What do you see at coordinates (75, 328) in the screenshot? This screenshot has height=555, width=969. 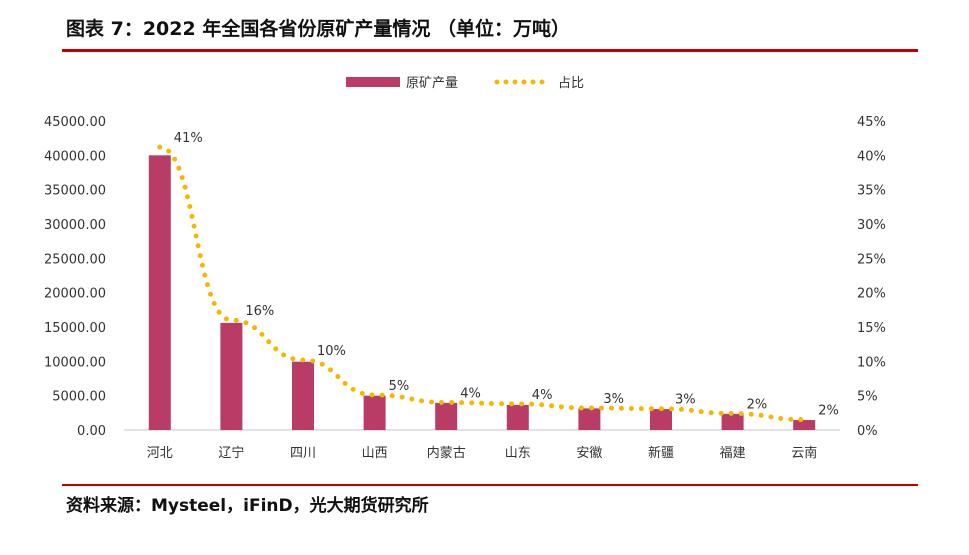 I see `y-tick-label: 15000.00` at bounding box center [75, 328].